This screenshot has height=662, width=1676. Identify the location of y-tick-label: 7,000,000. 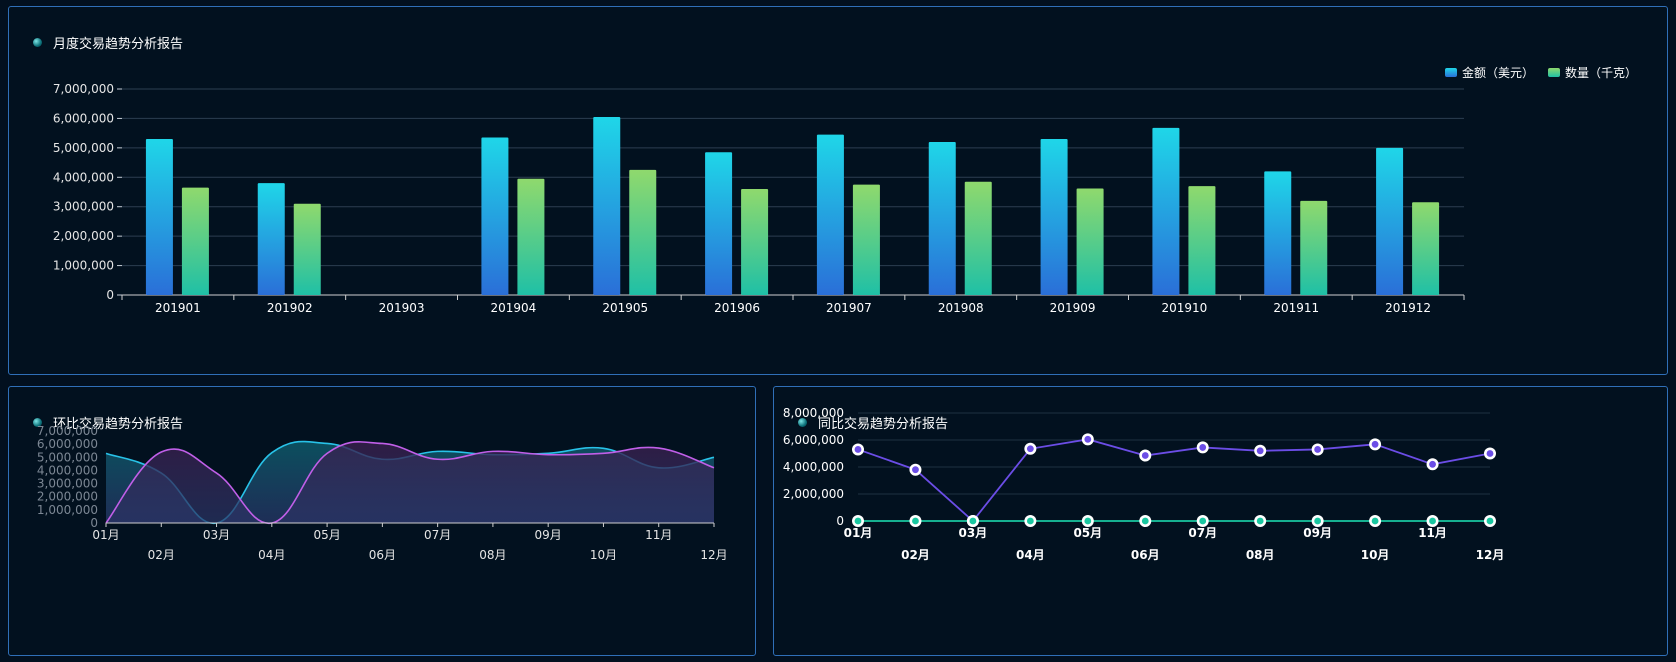
(83, 89).